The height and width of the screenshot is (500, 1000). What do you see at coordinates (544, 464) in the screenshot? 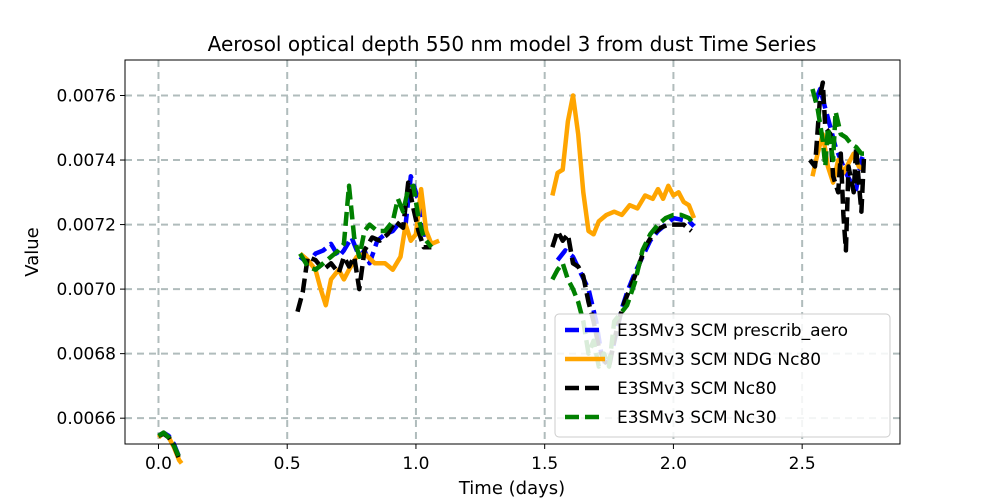
I see `x-tick-label: 1.5` at bounding box center [544, 464].